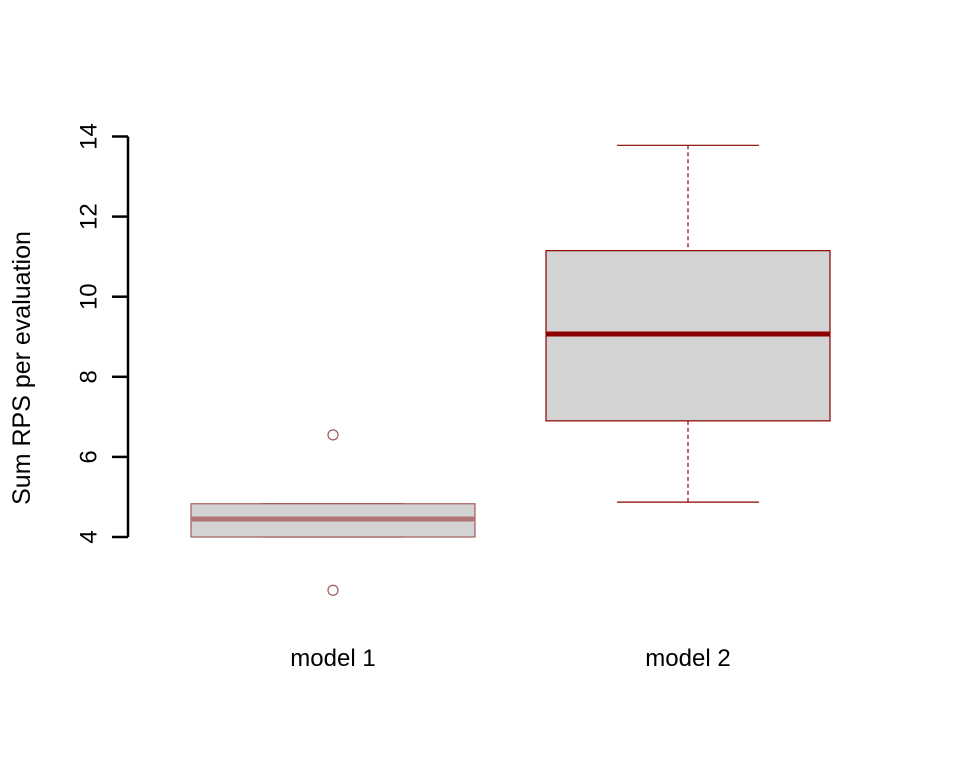  Describe the element at coordinates (88, 536) in the screenshot. I see `y-tick-label: 4` at that location.